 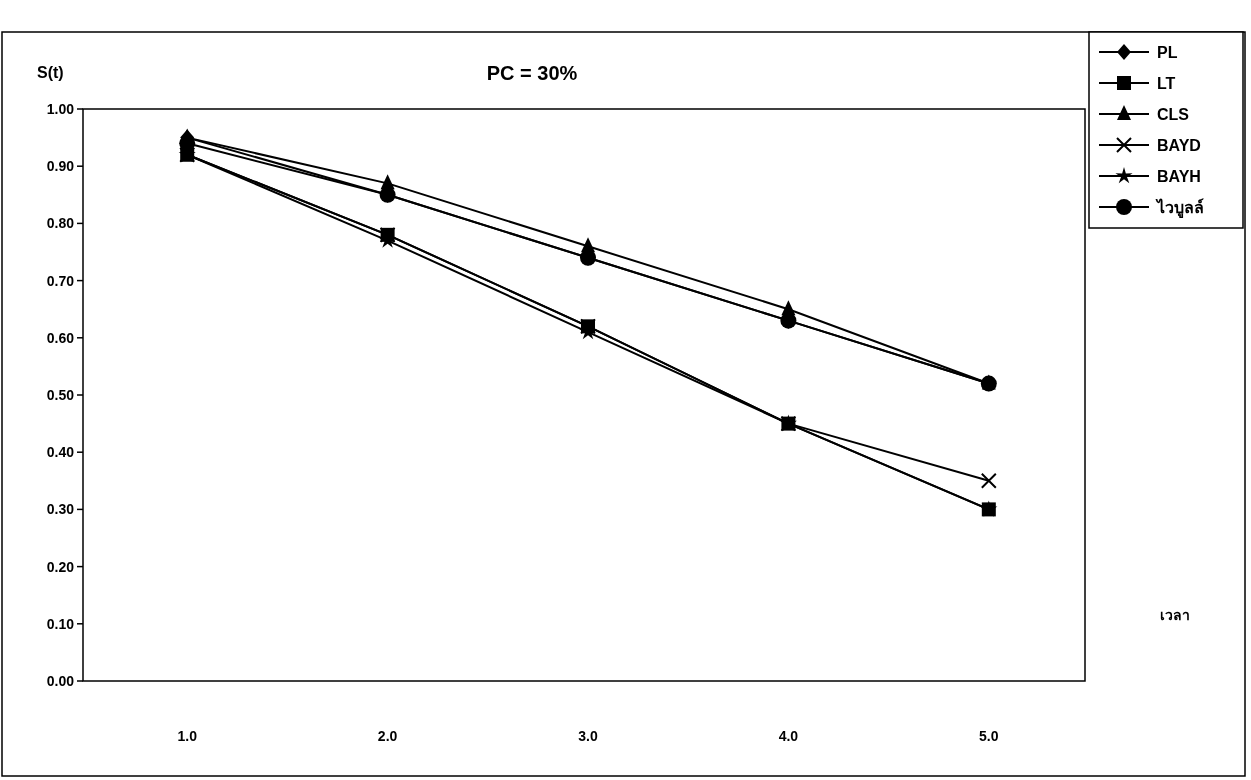 What do you see at coordinates (60, 681) in the screenshot?
I see `y-tick-label: 0.00` at bounding box center [60, 681].